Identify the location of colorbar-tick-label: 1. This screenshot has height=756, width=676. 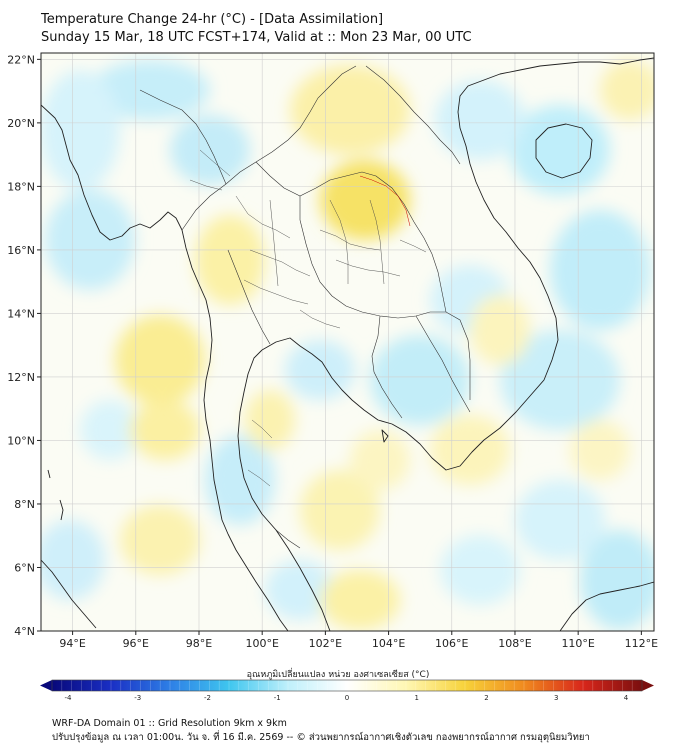
(417, 698).